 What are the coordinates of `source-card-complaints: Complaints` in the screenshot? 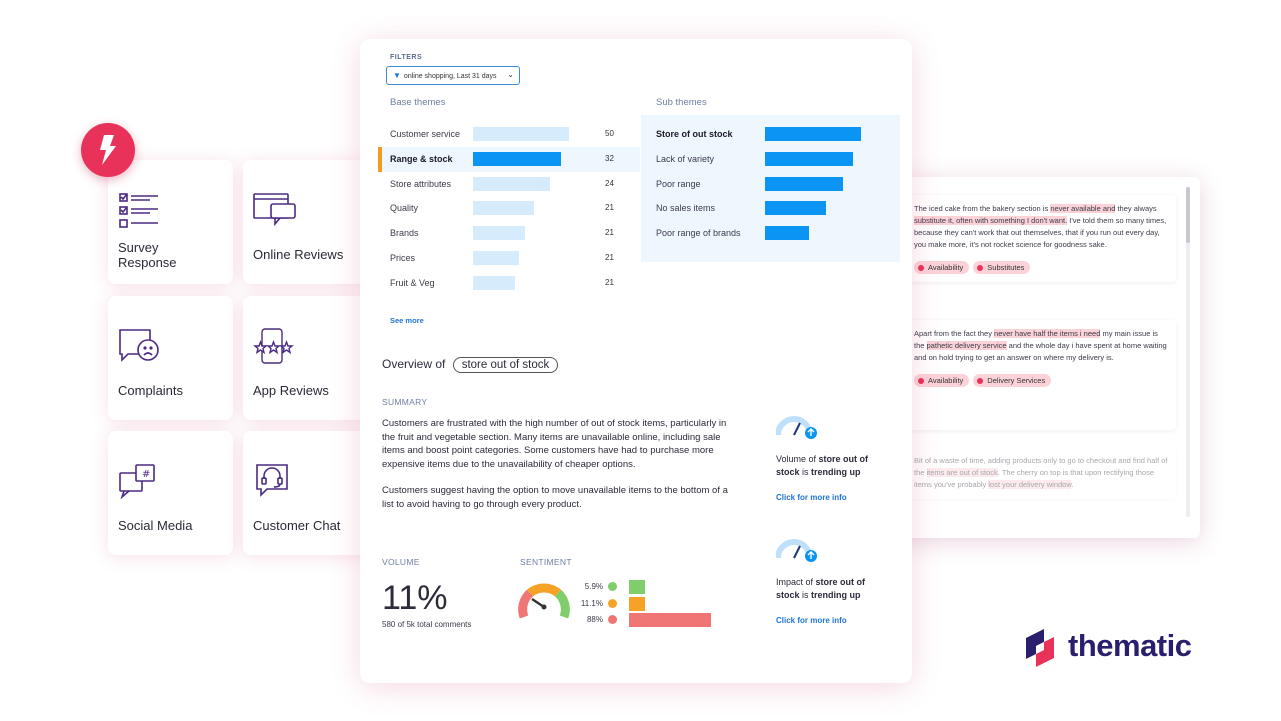 It's located at (170, 358).